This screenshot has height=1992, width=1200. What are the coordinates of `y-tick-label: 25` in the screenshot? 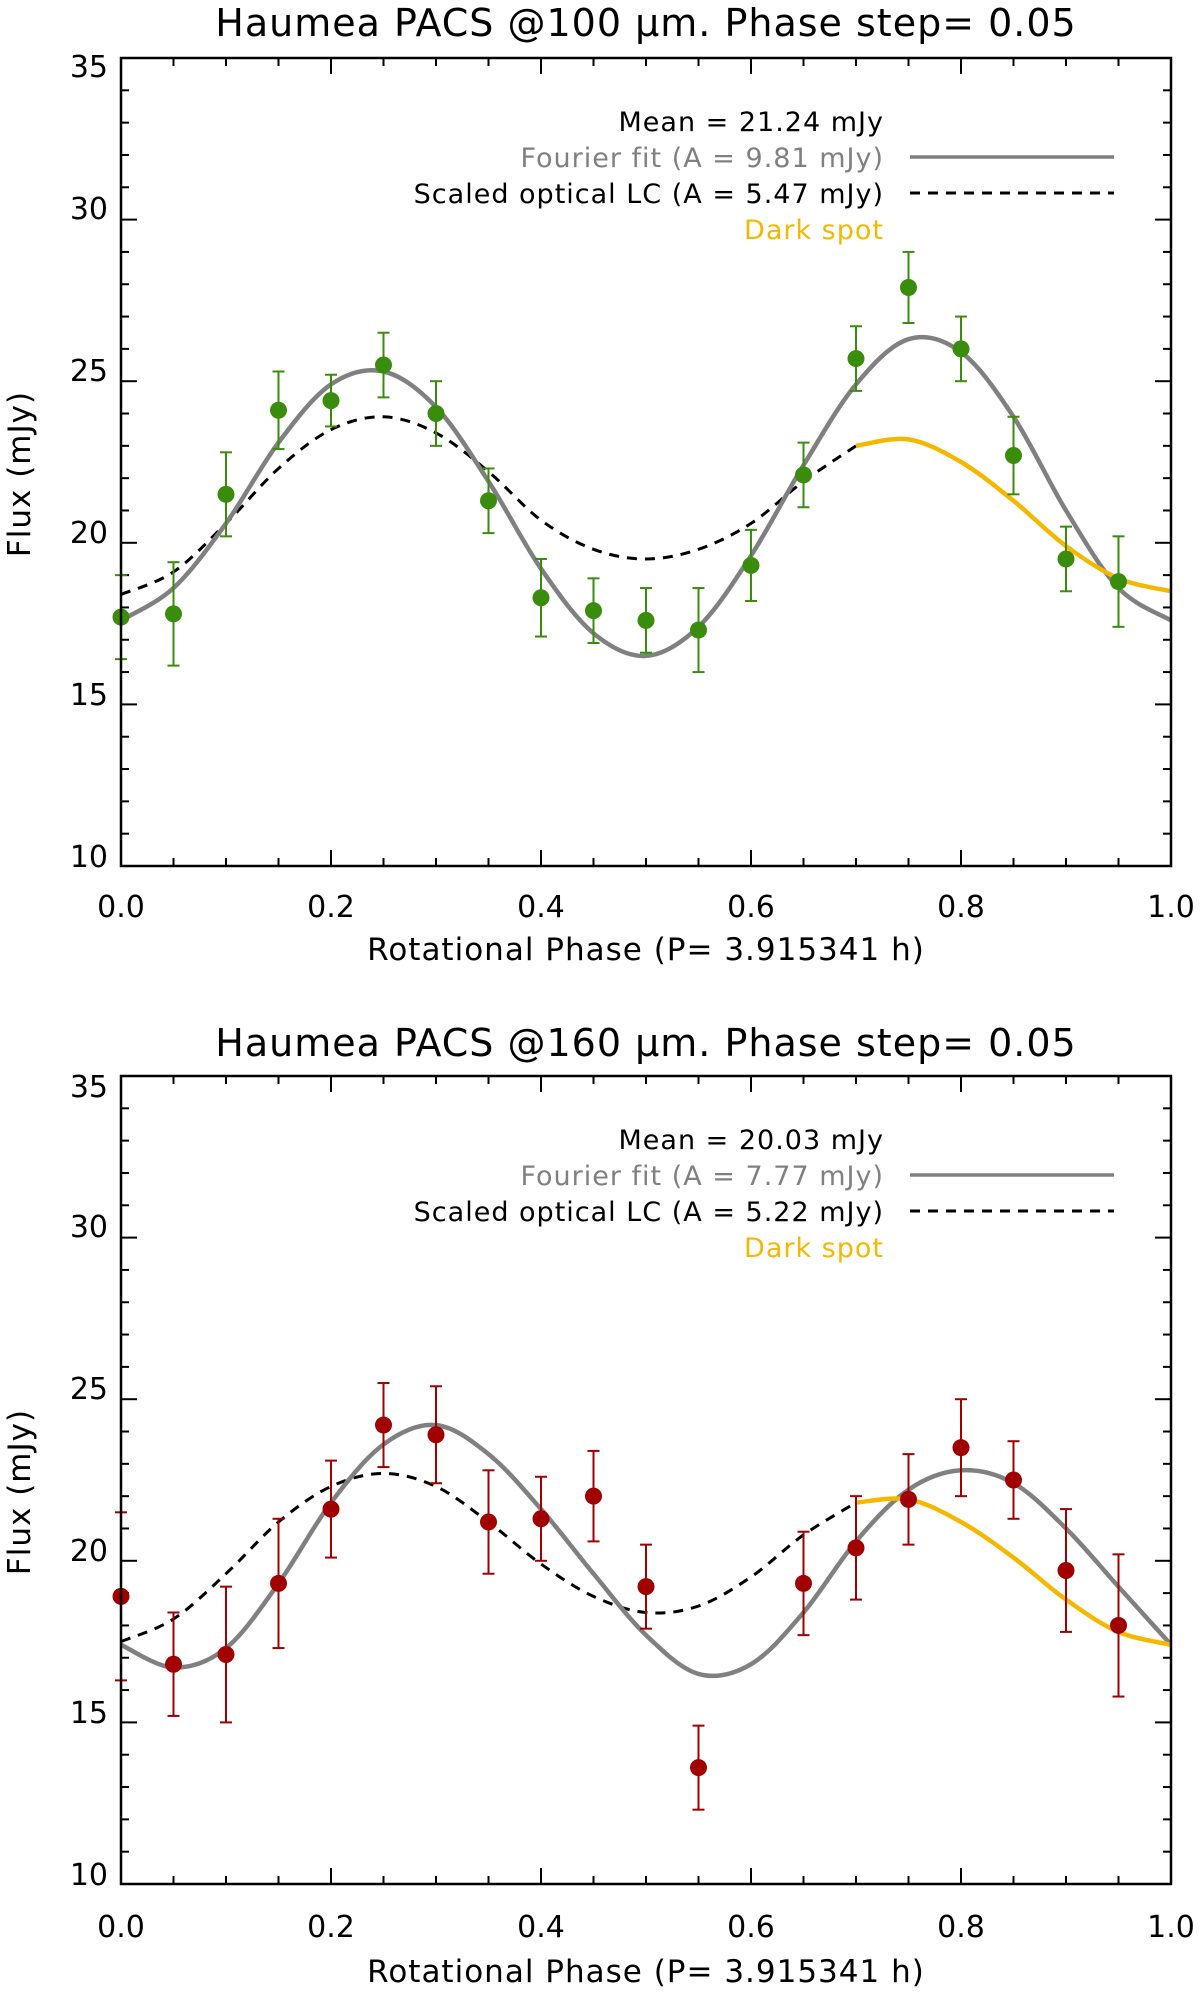 It's located at (89, 371).